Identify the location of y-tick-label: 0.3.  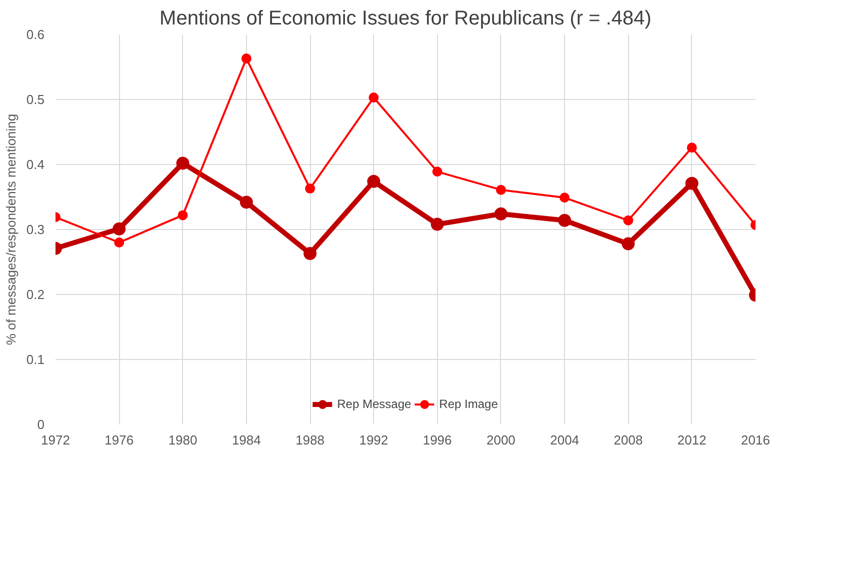
(35, 229).